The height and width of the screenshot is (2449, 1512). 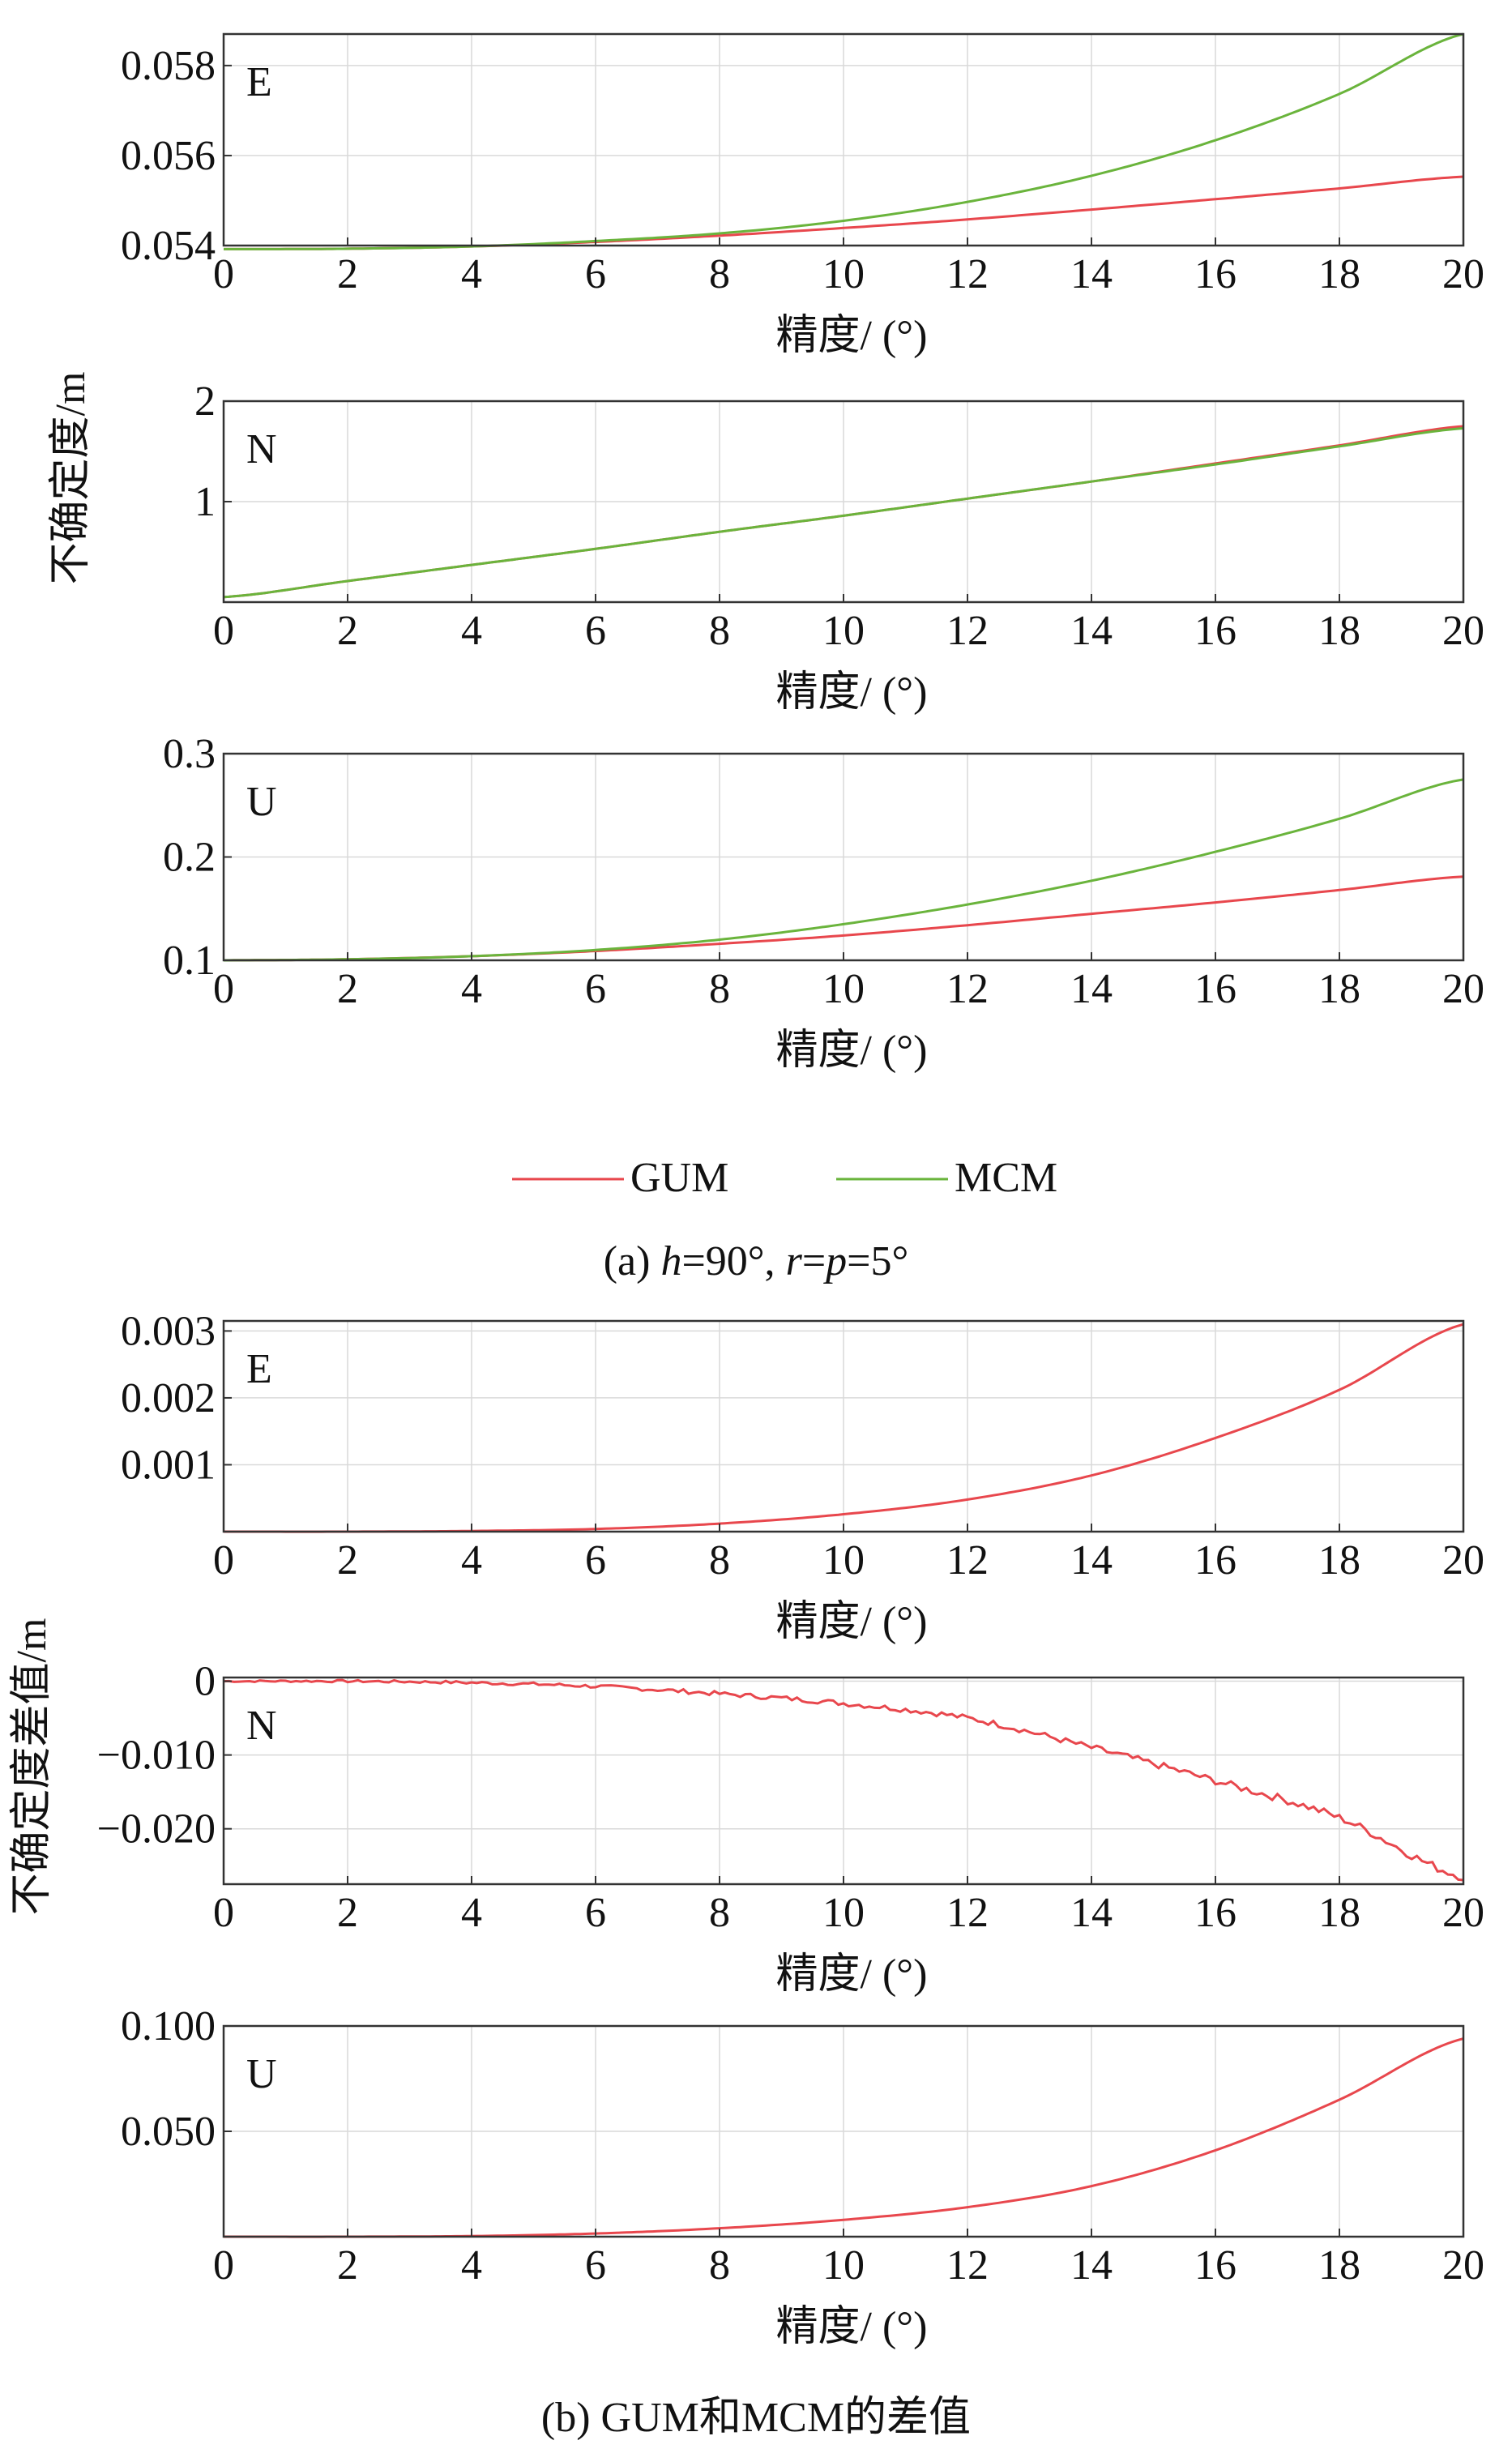 I want to click on y-tick-label: −0.020, so click(x=156, y=1829).